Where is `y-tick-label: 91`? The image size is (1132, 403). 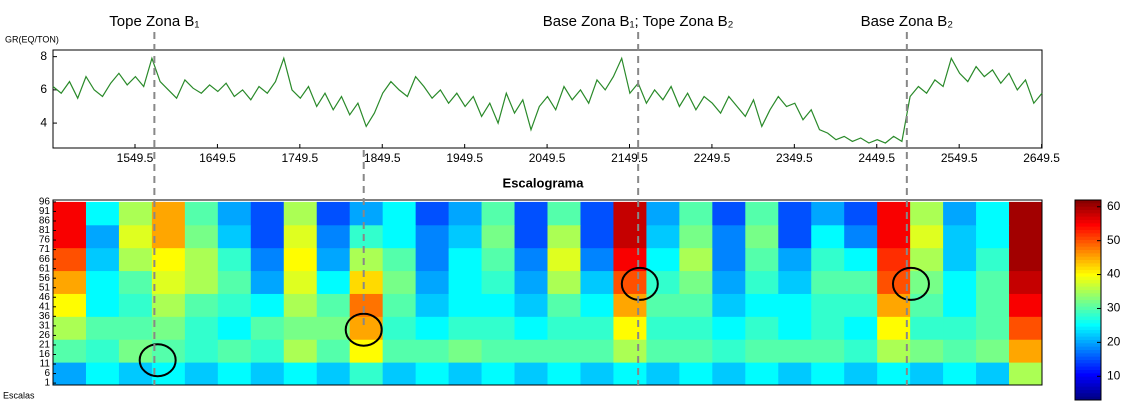 y-tick-label: 91 is located at coordinates (45, 211).